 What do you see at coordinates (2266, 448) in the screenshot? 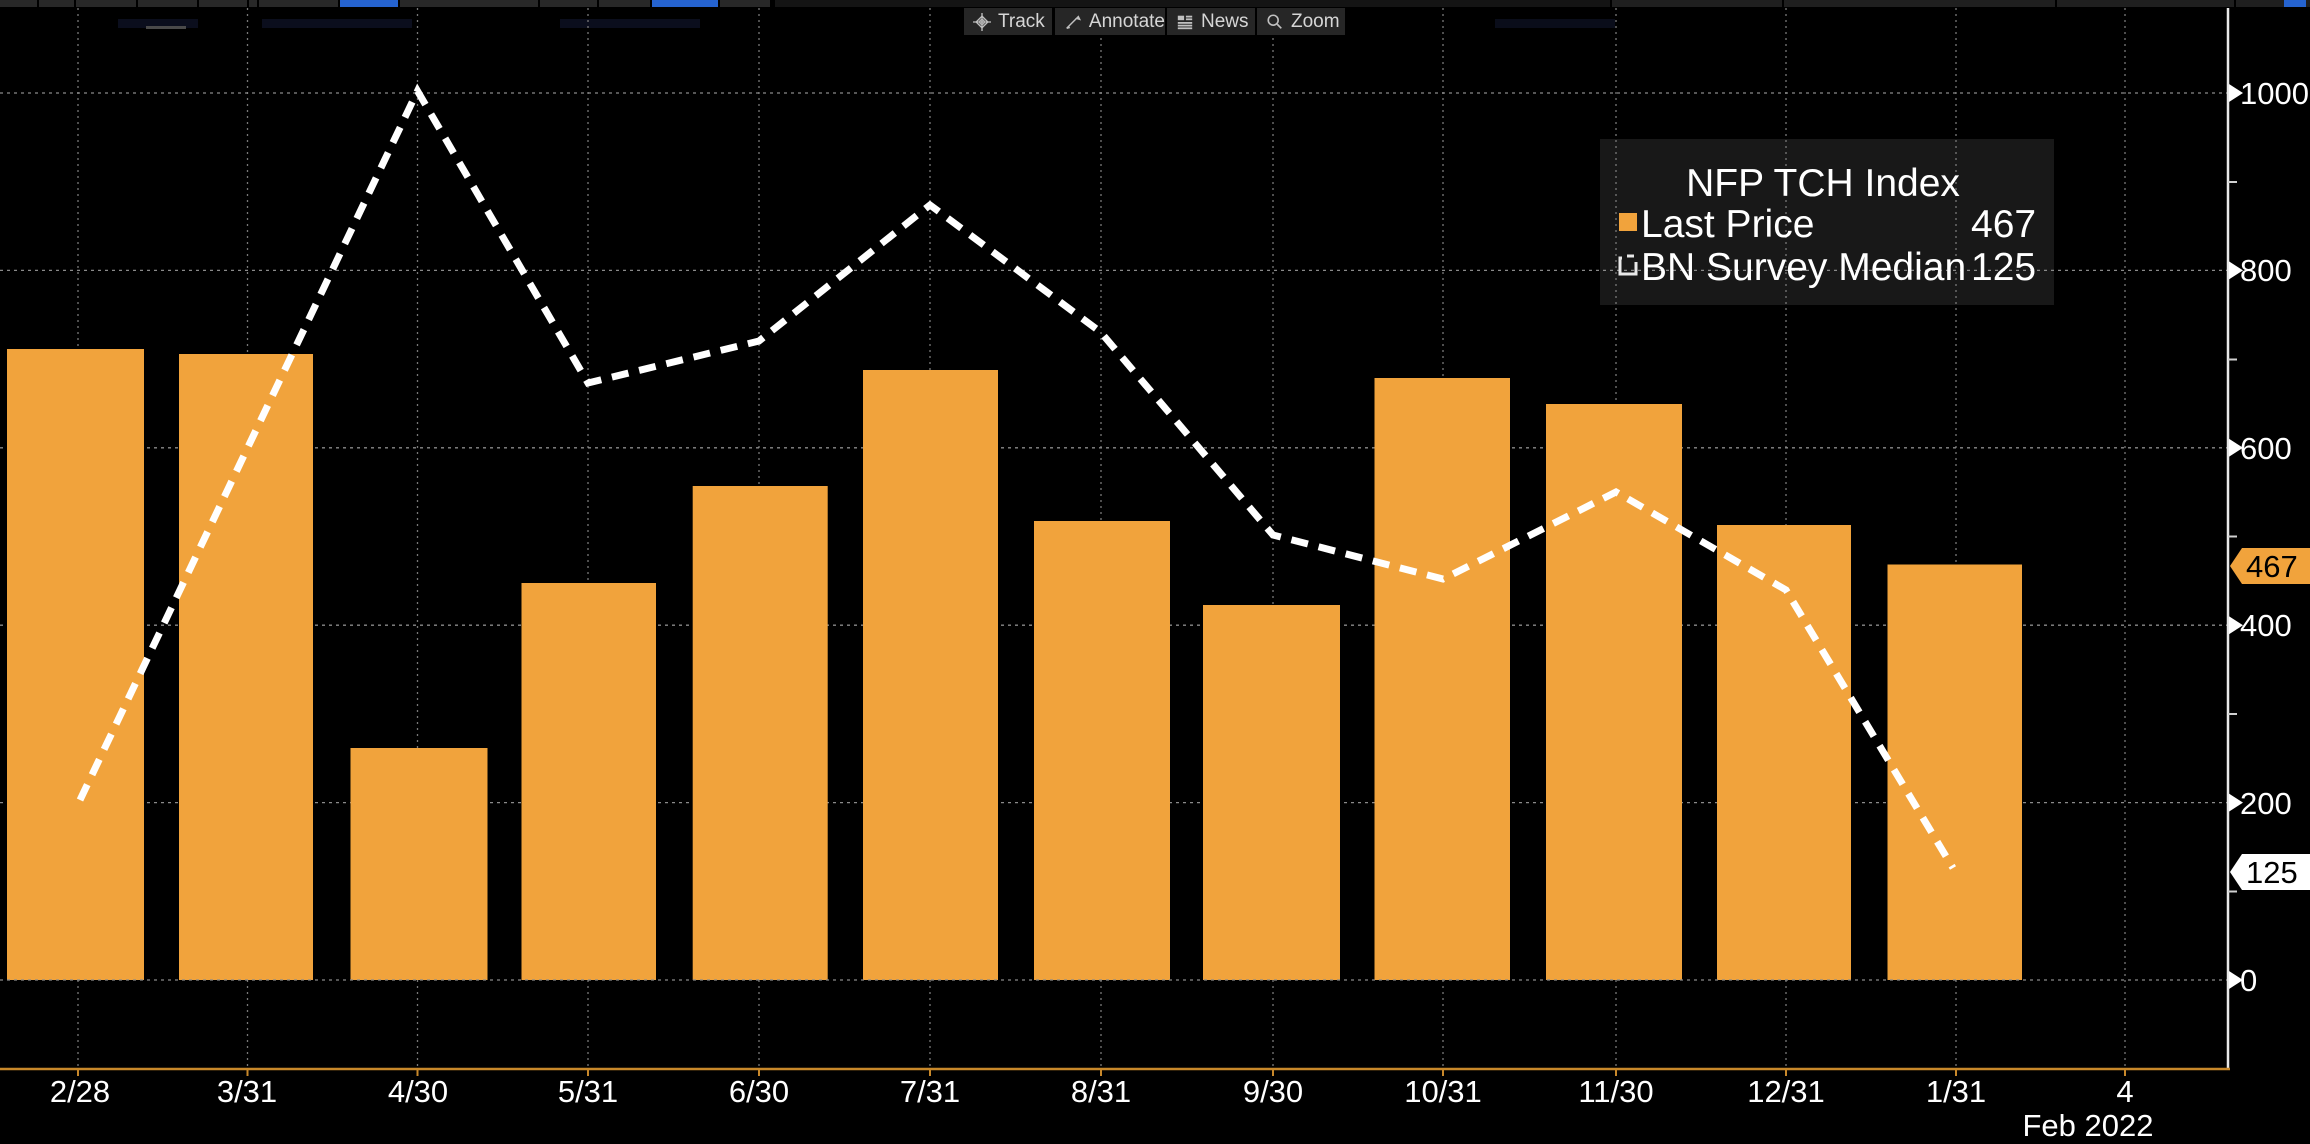
I see `svg-text: 600` at bounding box center [2266, 448].